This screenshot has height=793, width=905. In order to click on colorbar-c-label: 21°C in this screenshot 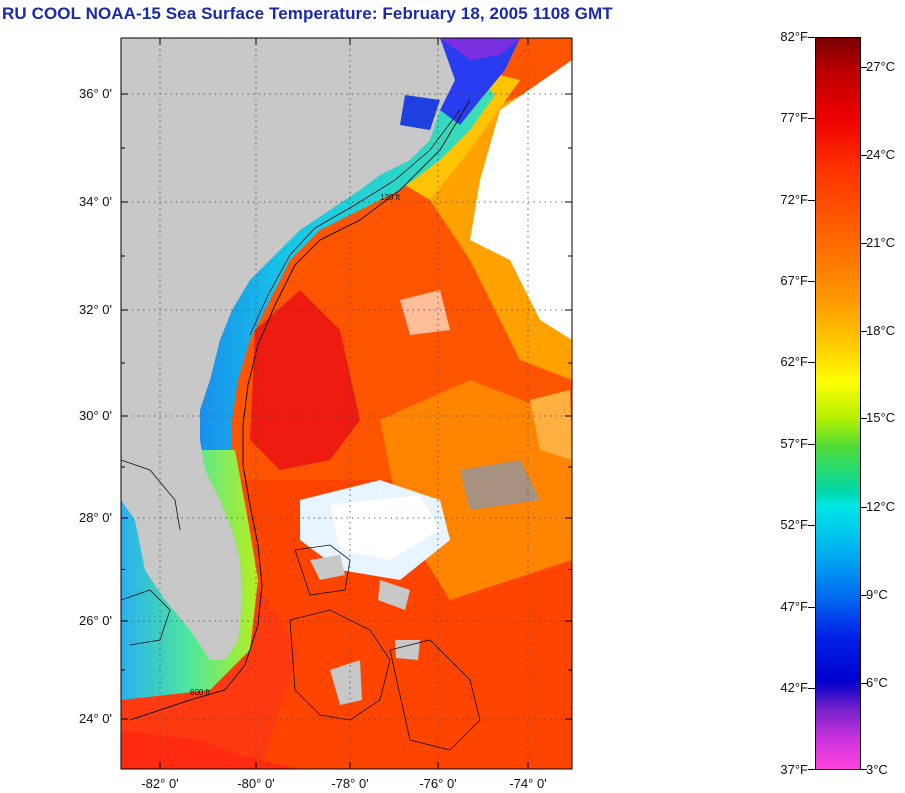, I will do `click(881, 242)`.